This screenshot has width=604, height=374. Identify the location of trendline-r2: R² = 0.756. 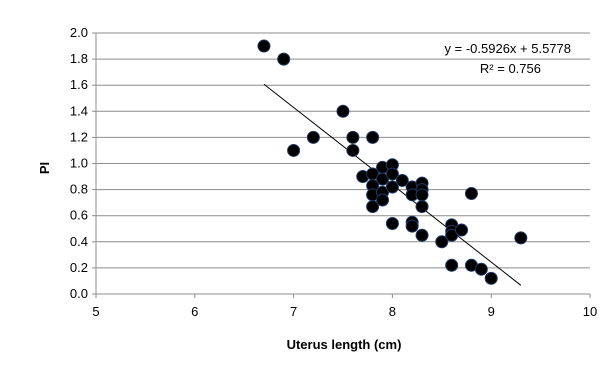
(510, 68).